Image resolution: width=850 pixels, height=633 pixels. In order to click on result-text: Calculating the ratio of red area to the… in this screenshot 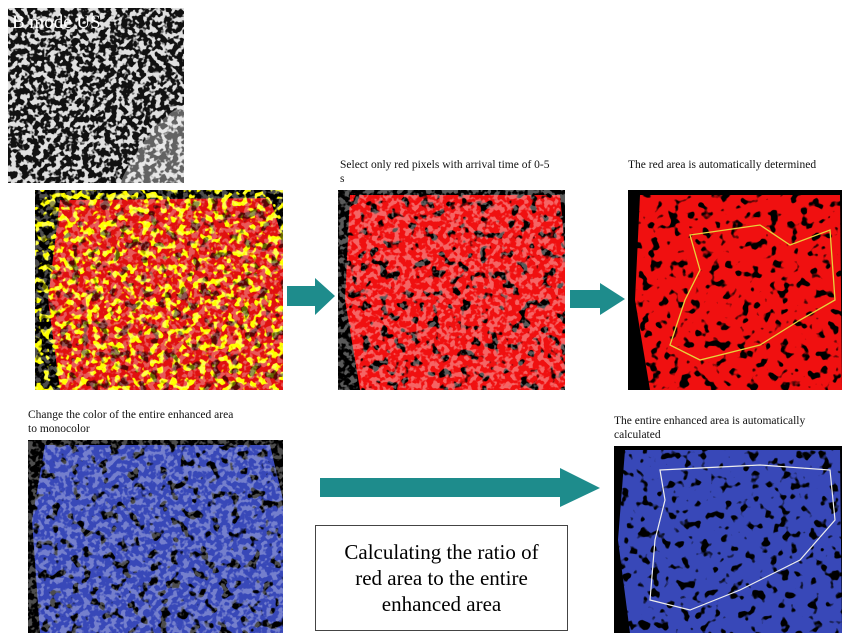, I will do `click(441, 578)`.